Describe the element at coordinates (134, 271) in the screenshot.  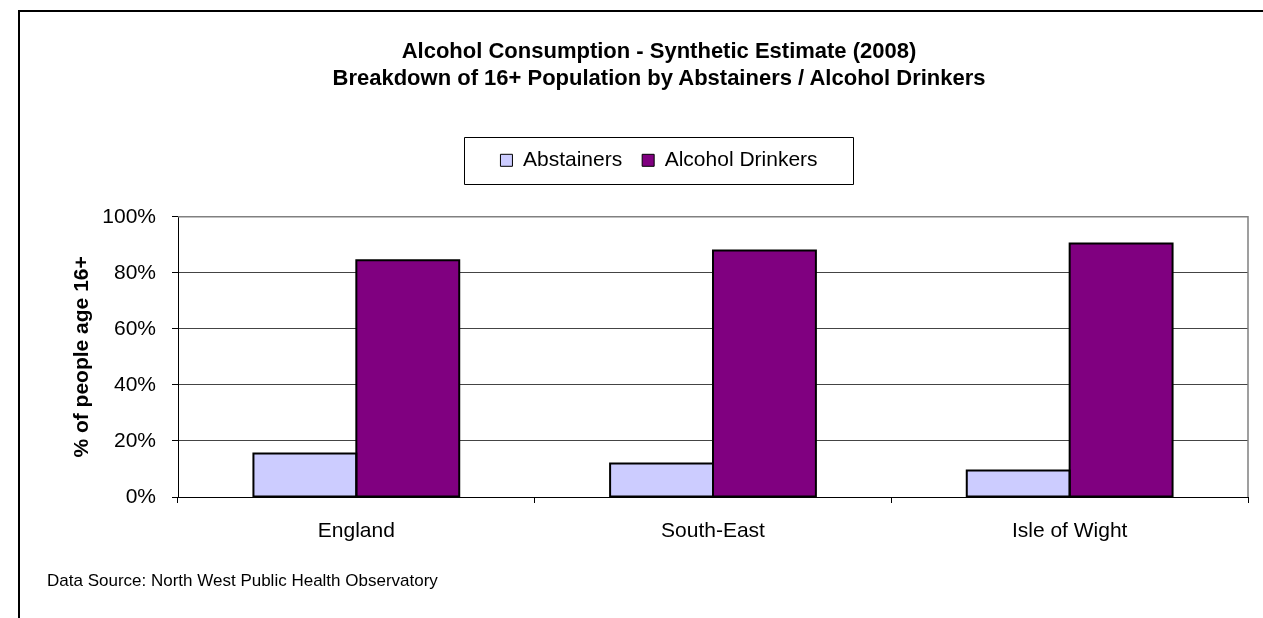
I see `y-tick-label: 80%` at that location.